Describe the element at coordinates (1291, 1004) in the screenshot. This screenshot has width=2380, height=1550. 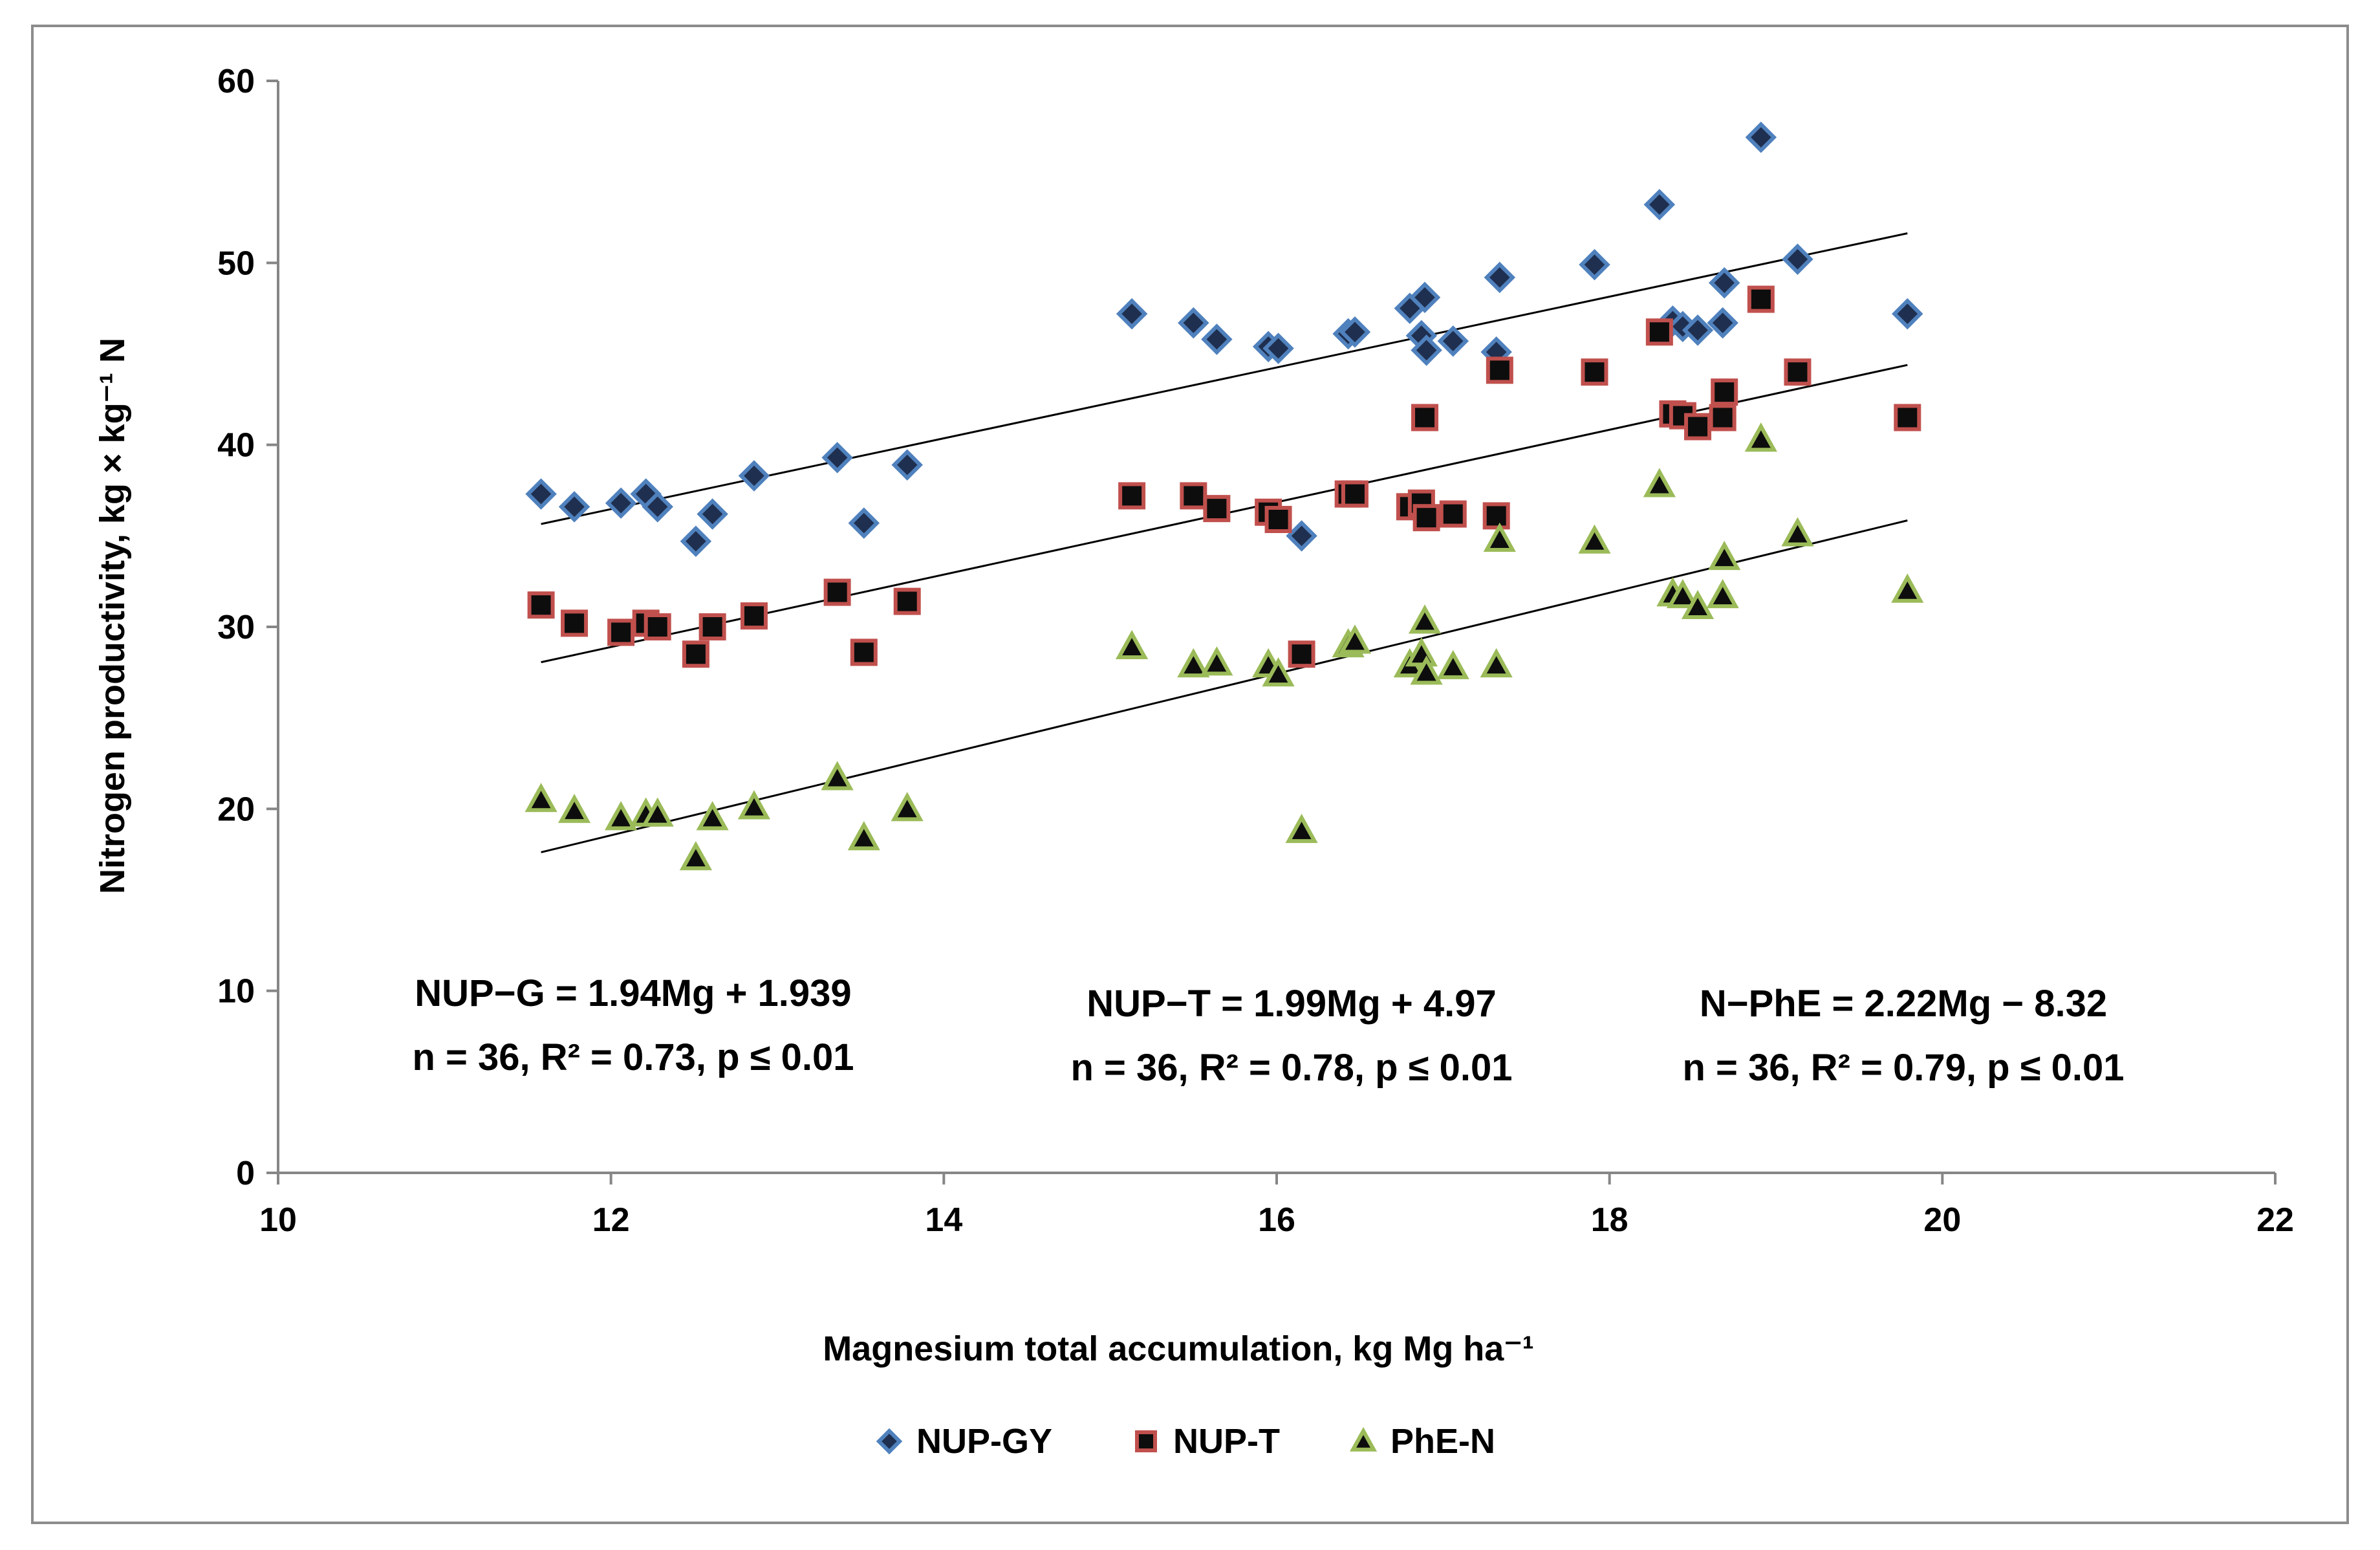
I see `nup-t-equation: NUP−T = 1.99Mg + 4.97` at that location.